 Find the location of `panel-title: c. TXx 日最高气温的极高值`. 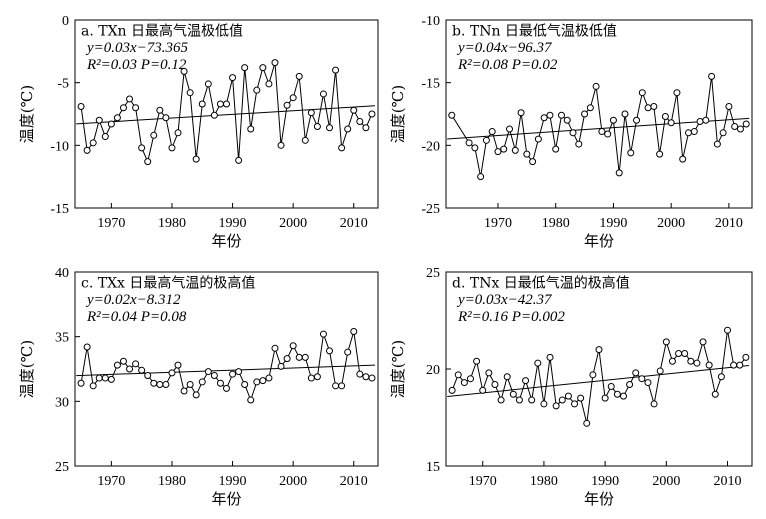

panel-title: c. TXx 日最高气温的极高值 is located at coordinates (168, 283).